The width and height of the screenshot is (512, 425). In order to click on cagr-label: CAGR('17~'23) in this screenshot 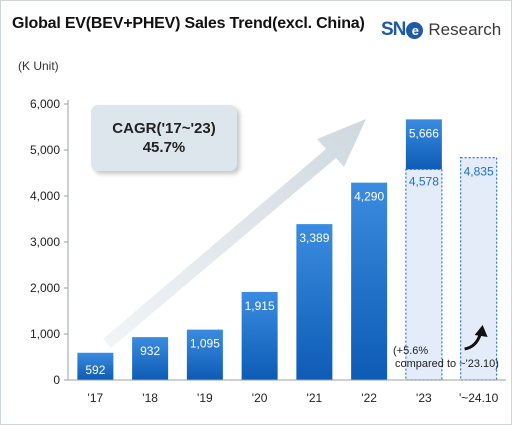, I will do `click(164, 128)`.